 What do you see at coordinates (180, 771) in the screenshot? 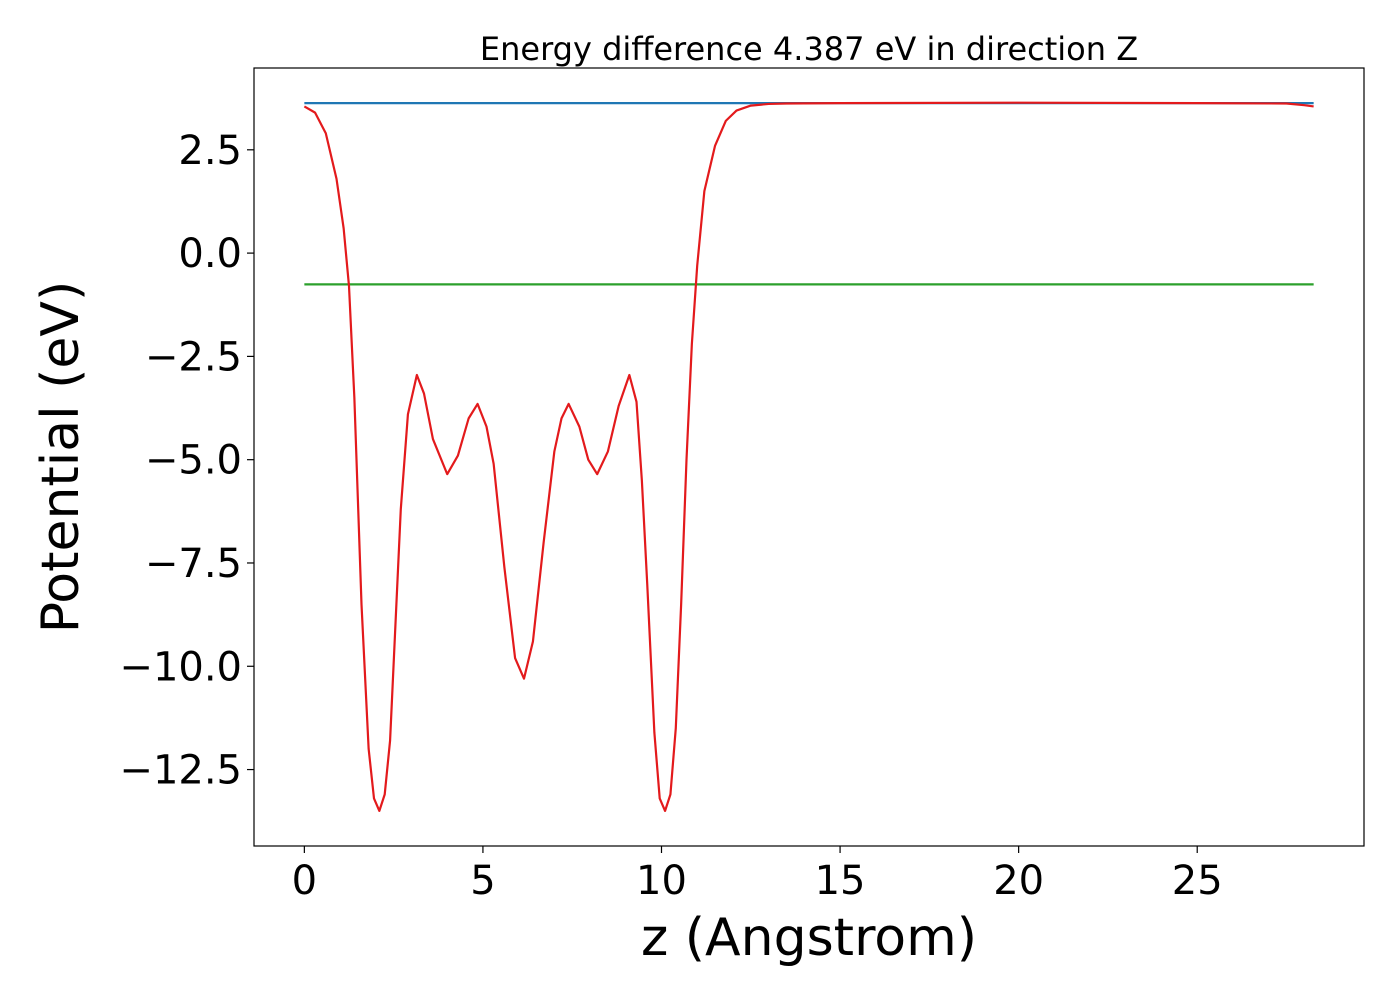
I see `y-tick-label: −12.5` at bounding box center [180, 771].